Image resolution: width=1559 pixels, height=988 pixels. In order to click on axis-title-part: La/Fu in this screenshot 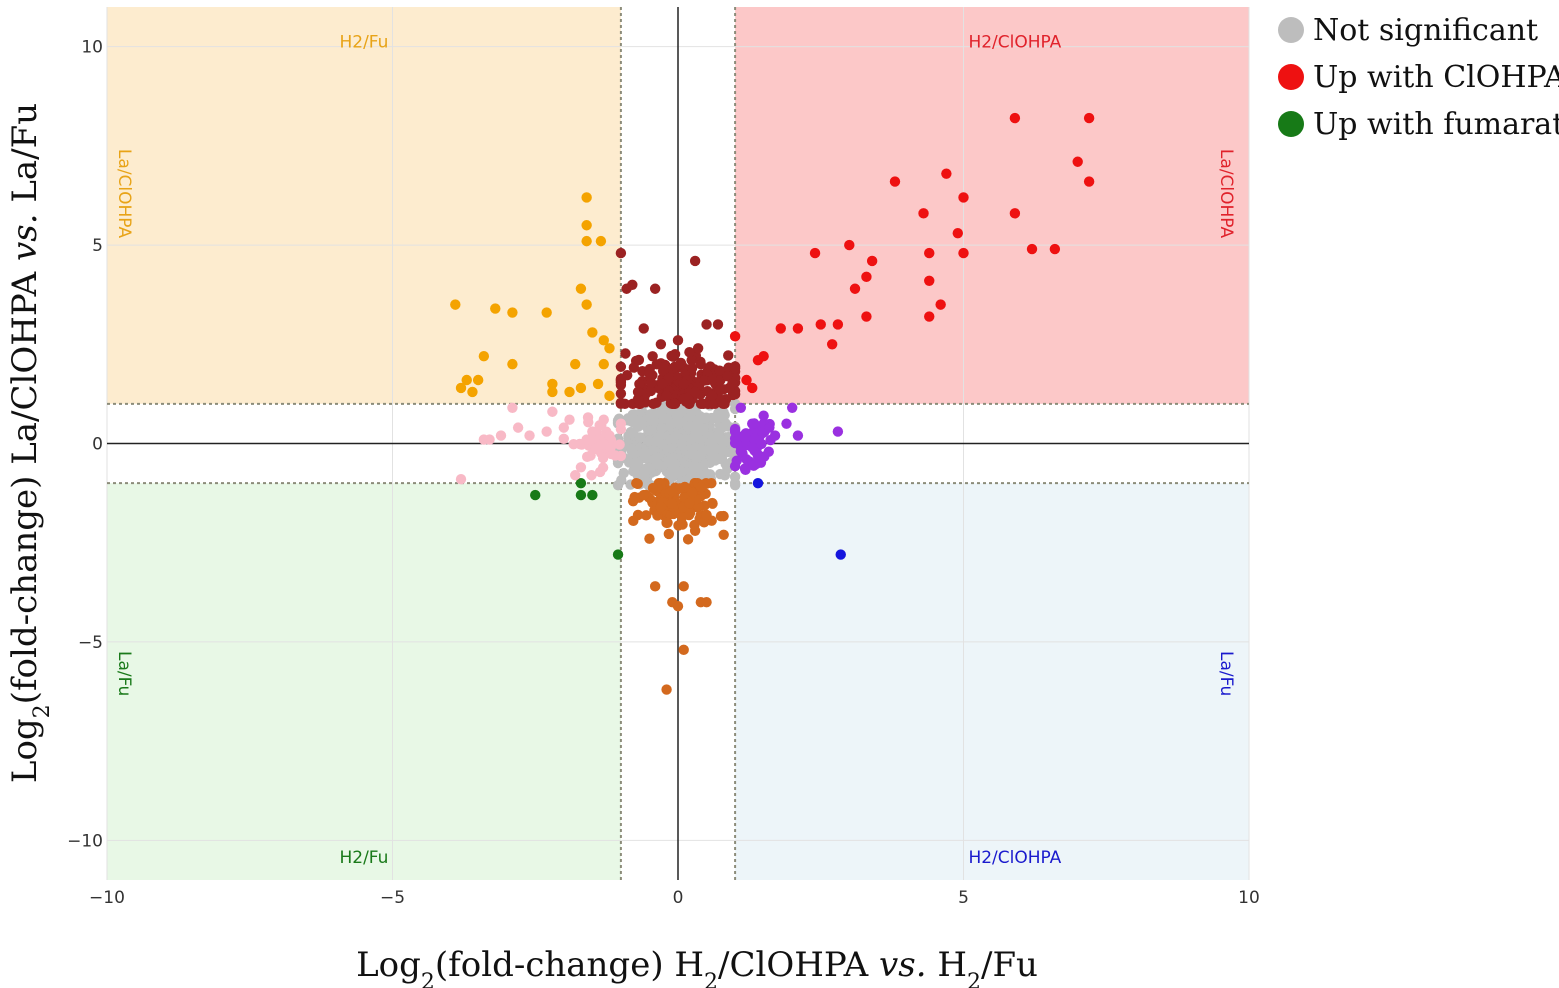, I will do `click(25, 158)`.